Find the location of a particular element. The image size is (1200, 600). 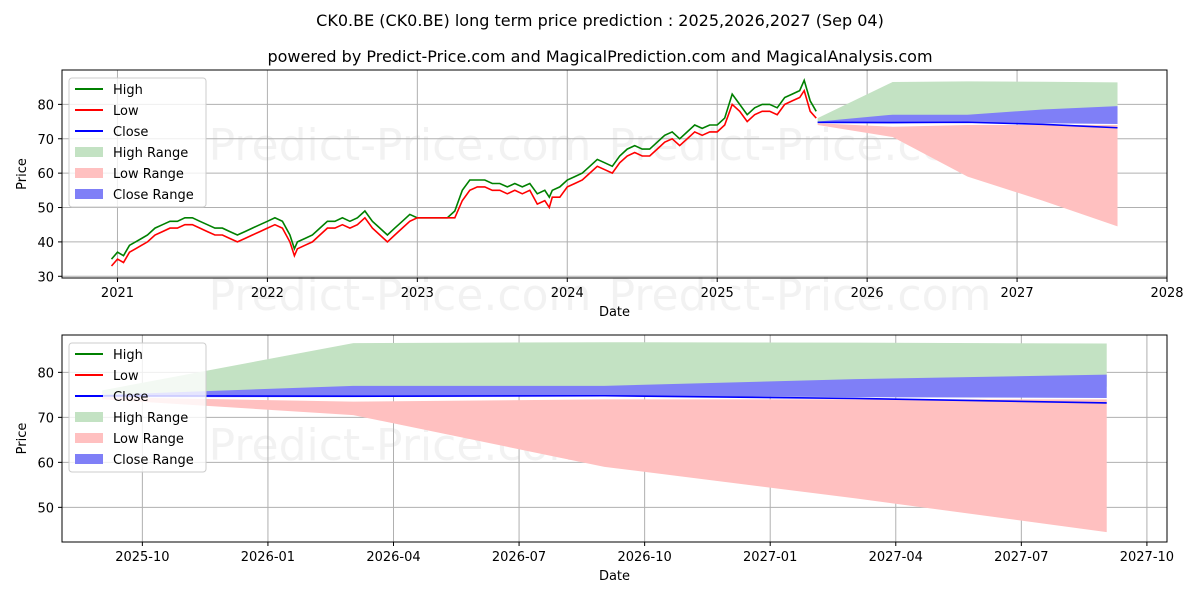

x-tick-label: 2026-07 is located at coordinates (519, 557).